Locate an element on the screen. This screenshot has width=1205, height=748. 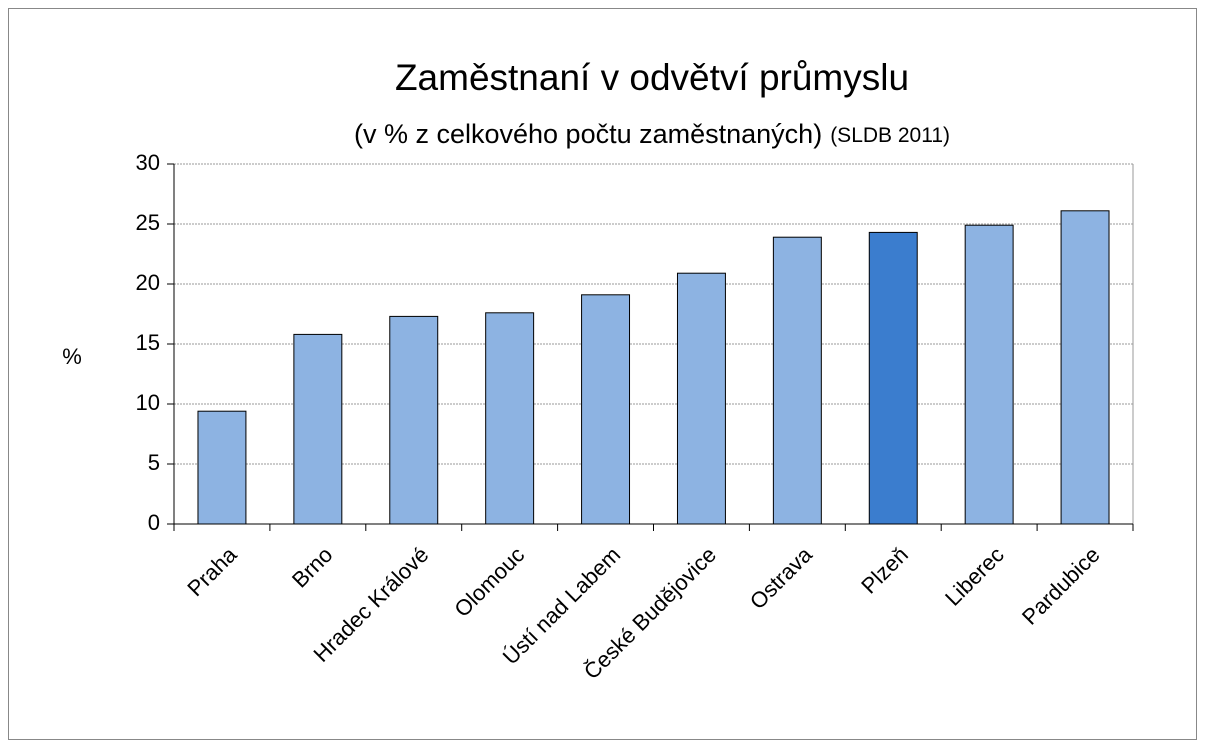
y-tick-label: 10 is located at coordinates (148, 402).